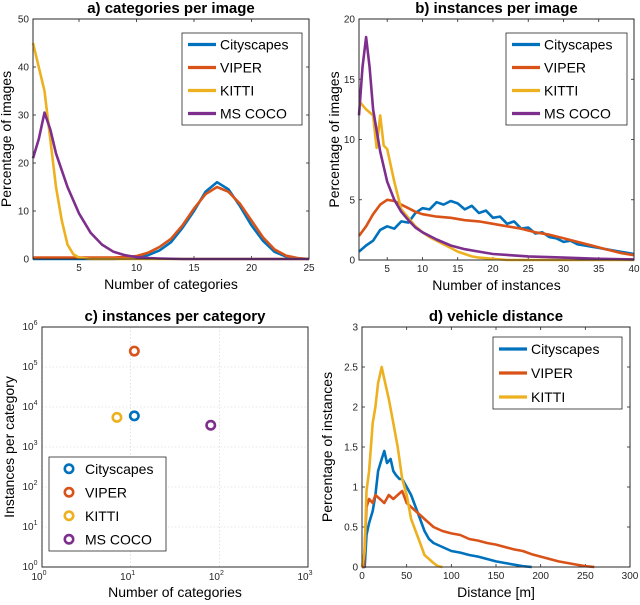 The height and width of the screenshot is (605, 640). Describe the element at coordinates (36, 323) in the screenshot. I see `tick-exponent: 6` at that location.